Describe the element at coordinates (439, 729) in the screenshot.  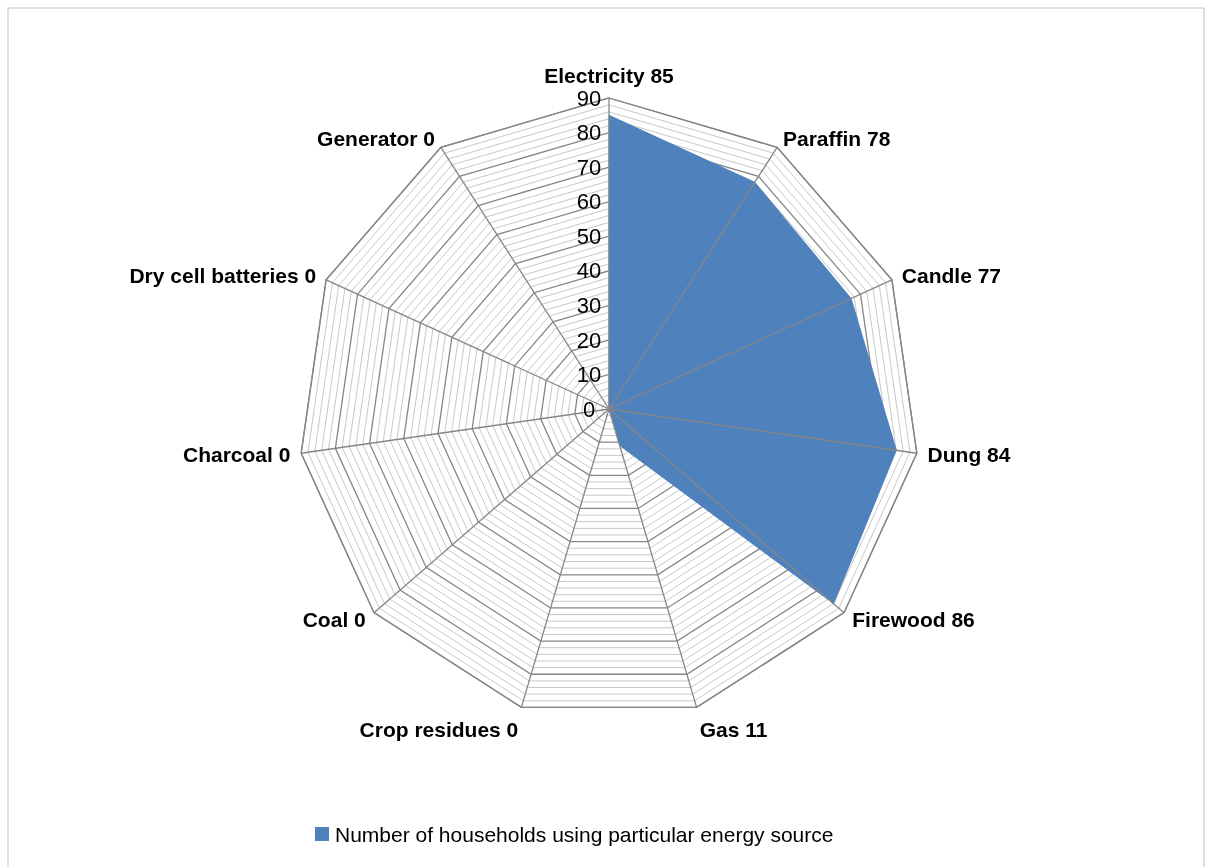
I see `spoke-label: Crop residues 0` at that location.